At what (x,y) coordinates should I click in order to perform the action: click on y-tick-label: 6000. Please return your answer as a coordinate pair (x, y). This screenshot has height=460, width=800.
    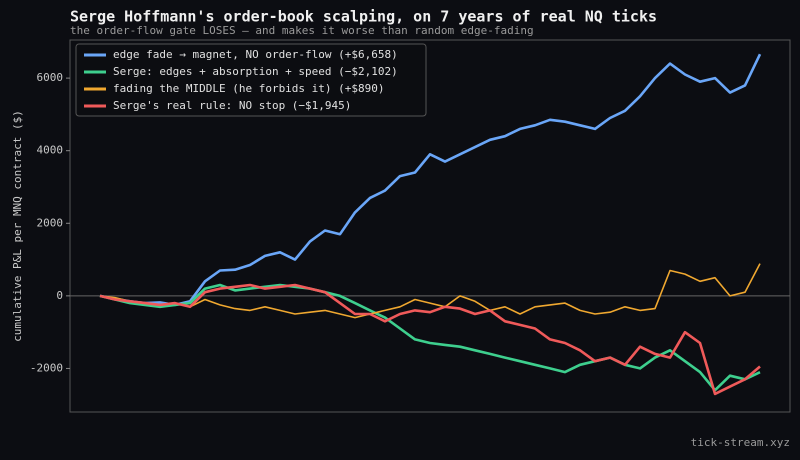
    Looking at the image, I should click on (50, 77).